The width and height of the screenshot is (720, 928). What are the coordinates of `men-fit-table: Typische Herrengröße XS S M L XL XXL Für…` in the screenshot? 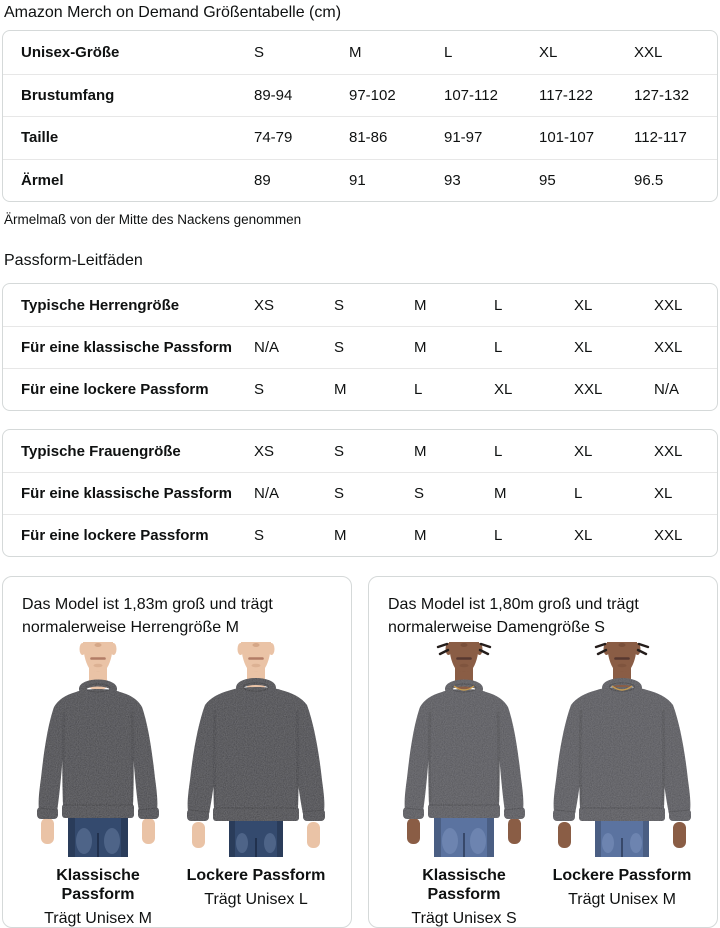 It's located at (360, 347).